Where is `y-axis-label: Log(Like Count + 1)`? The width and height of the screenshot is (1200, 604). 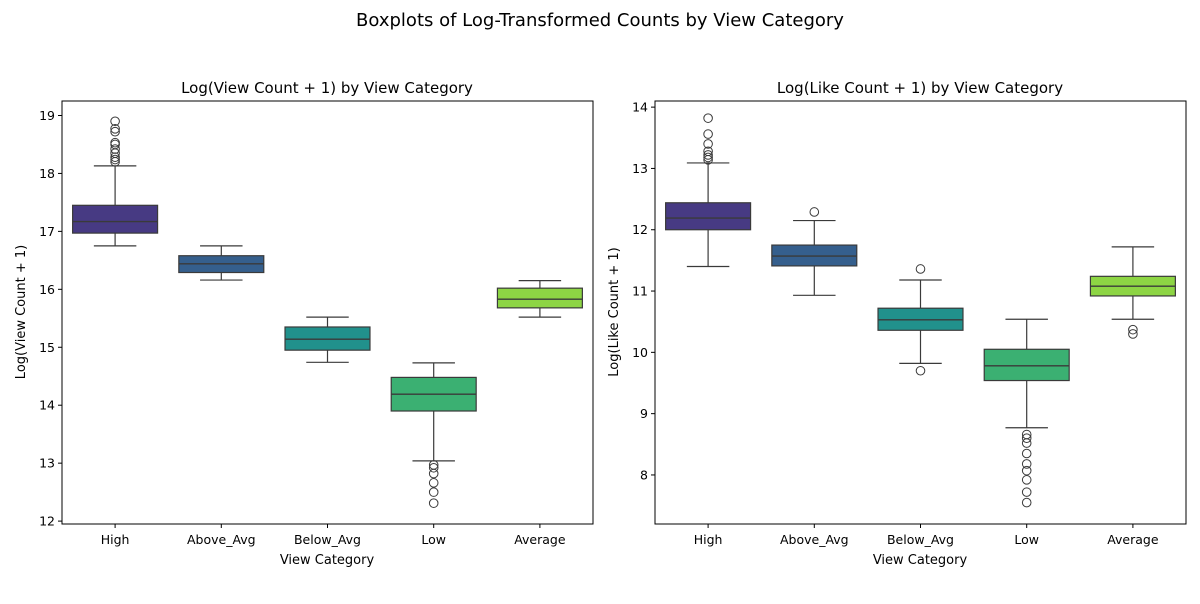
y-axis-label: Log(Like Count + 1) is located at coordinates (614, 311).